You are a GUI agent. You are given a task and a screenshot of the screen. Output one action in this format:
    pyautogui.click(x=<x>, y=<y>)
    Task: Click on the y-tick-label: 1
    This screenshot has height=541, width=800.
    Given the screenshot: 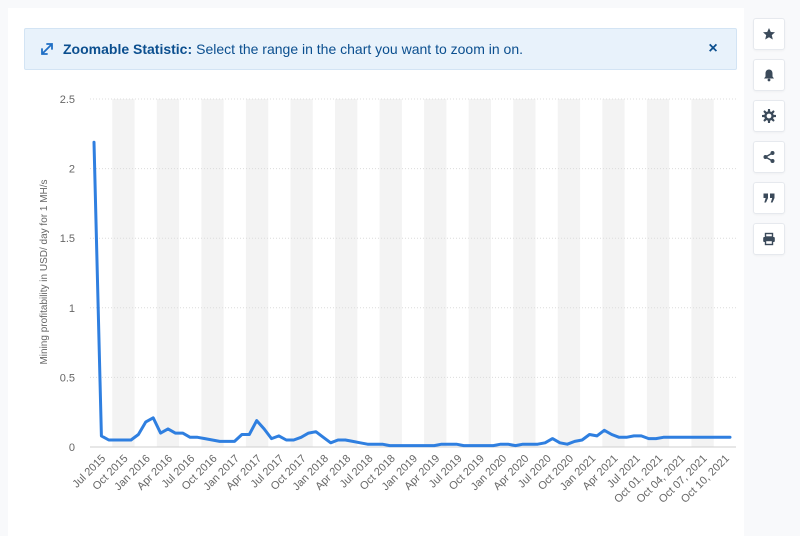 What is the action you would take?
    pyautogui.click(x=72, y=309)
    